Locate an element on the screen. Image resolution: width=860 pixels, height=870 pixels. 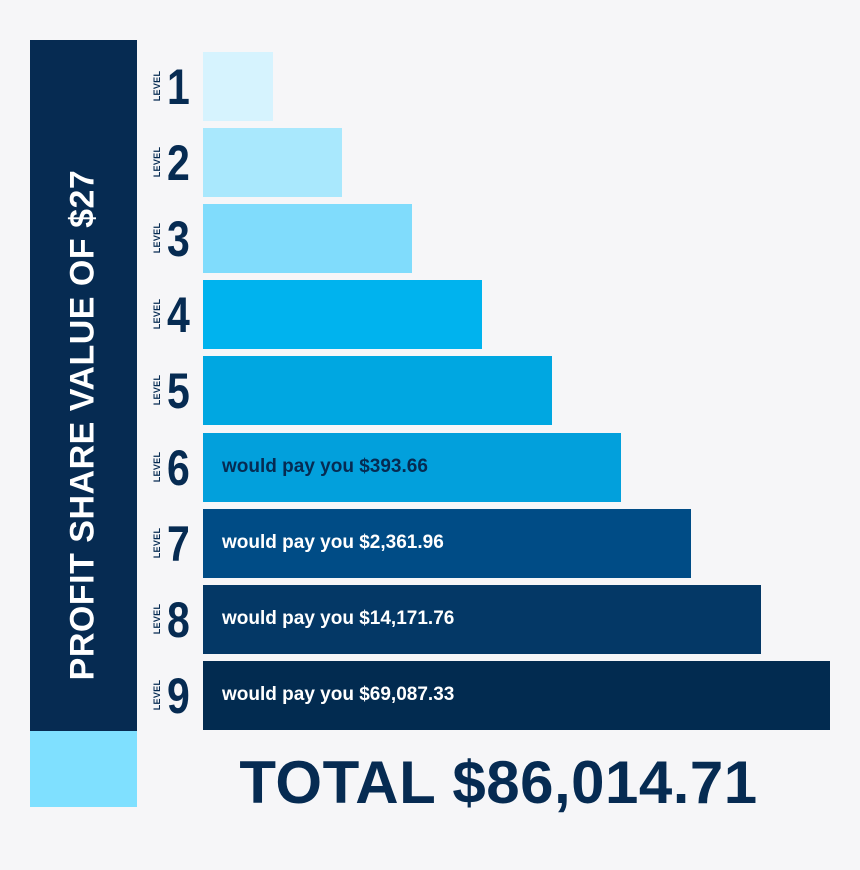
level-bar-6: would pay you $393.66 is located at coordinates (412, 467).